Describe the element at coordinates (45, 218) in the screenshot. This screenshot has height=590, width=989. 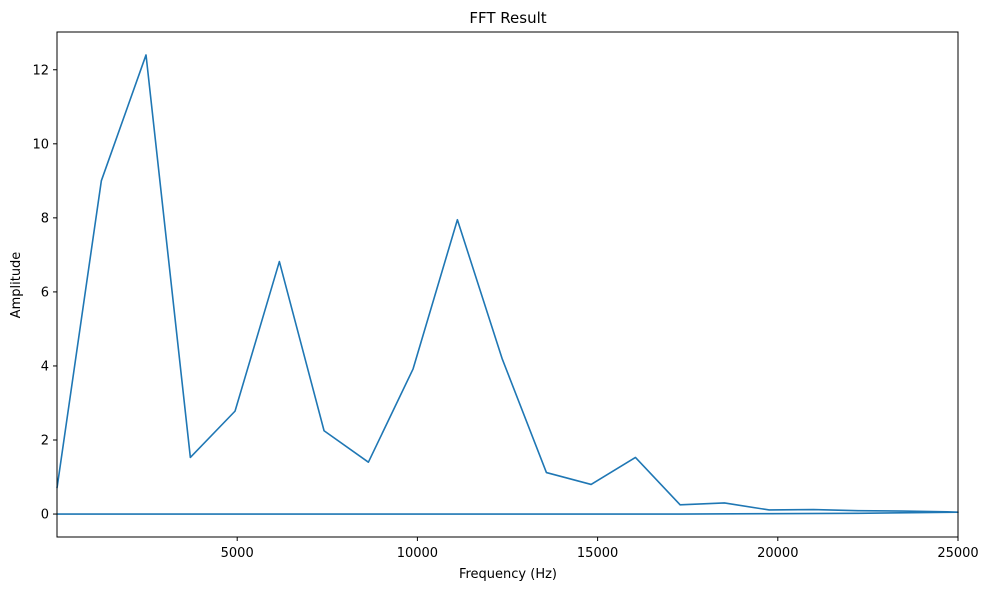
I see `y-tick-label: 8` at that location.